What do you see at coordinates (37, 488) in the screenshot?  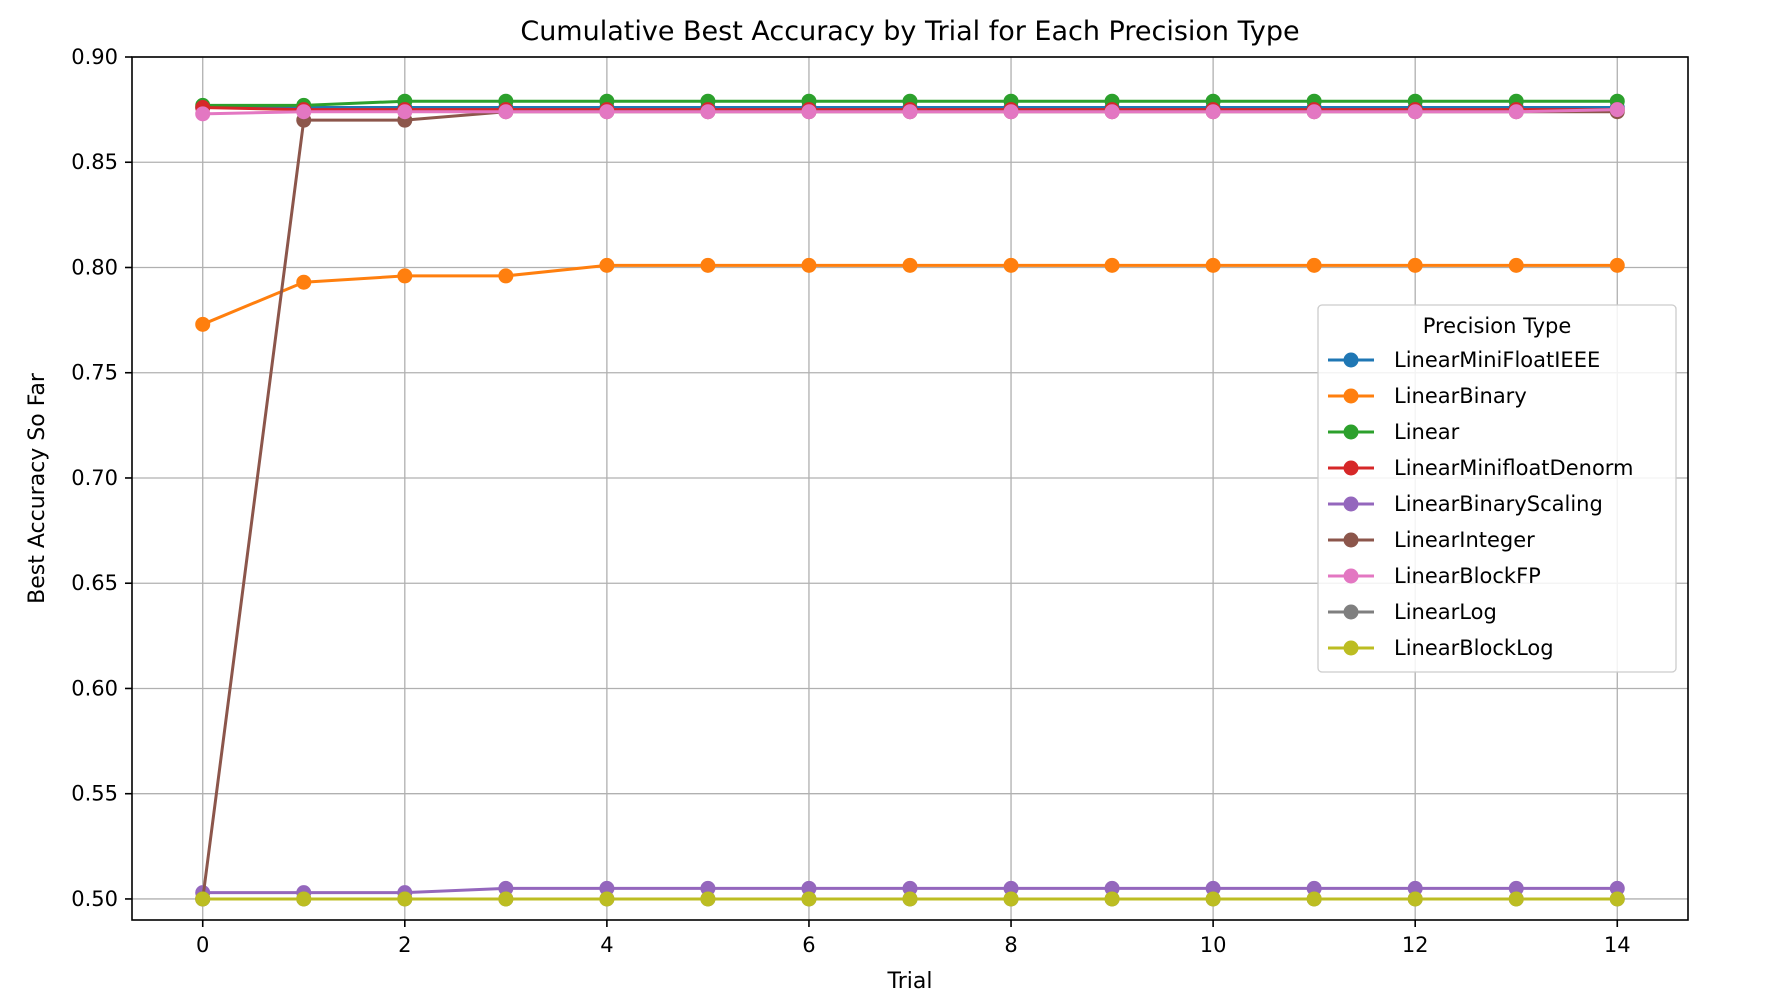 I see `y-axis-label: Best Accuracy So Far` at bounding box center [37, 488].